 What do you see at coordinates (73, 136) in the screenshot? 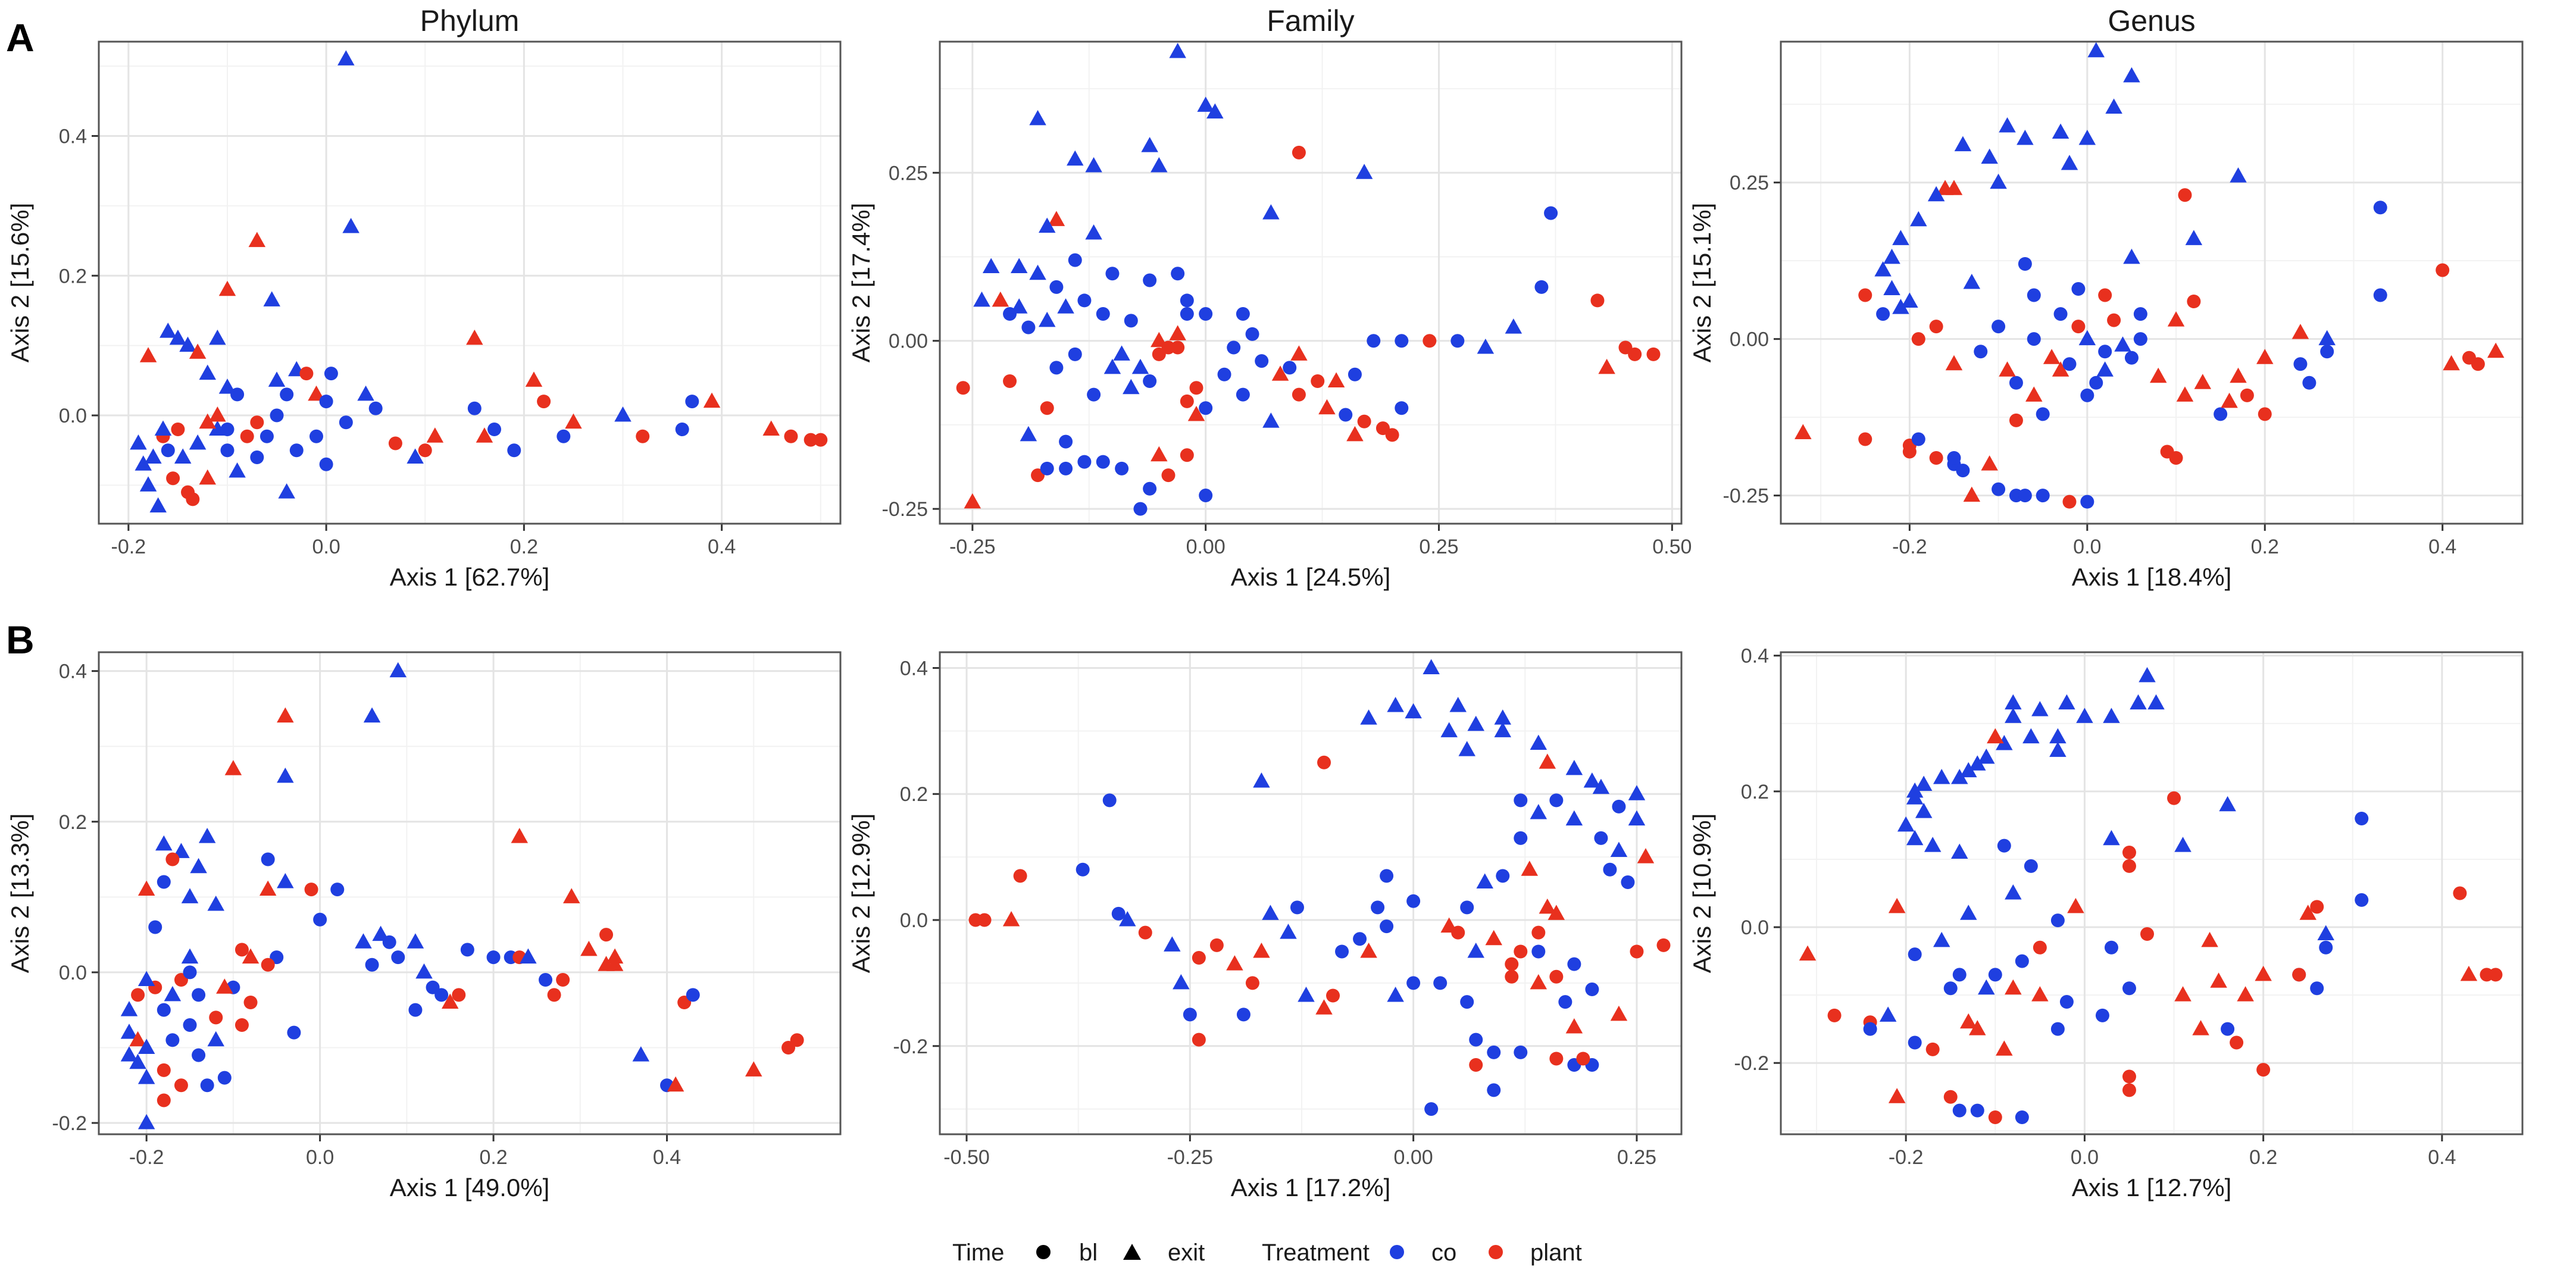
I see `y-tick-label: 0.4` at bounding box center [73, 136].